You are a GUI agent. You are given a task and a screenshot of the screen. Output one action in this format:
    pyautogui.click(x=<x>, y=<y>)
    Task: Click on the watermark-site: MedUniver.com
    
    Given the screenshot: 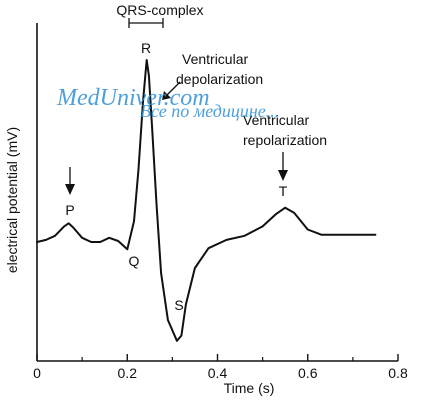 What is the action you would take?
    pyautogui.click(x=133, y=98)
    